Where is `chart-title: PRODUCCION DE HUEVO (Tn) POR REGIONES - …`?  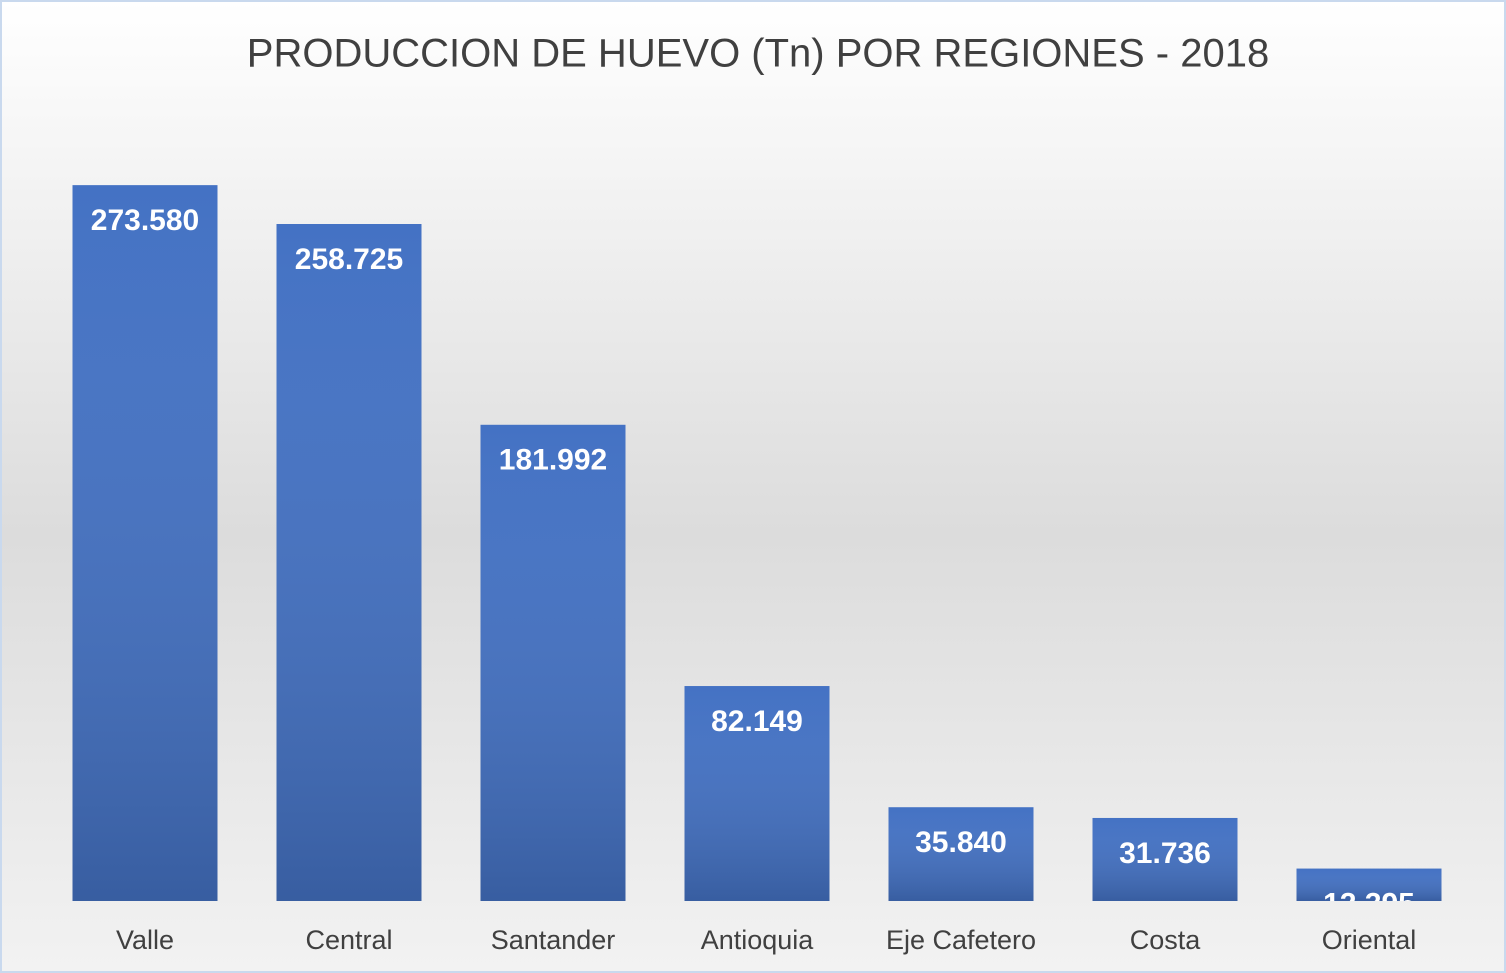
chart-title: PRODUCCION DE HUEVO (Tn) POR REGIONES - … is located at coordinates (758, 54).